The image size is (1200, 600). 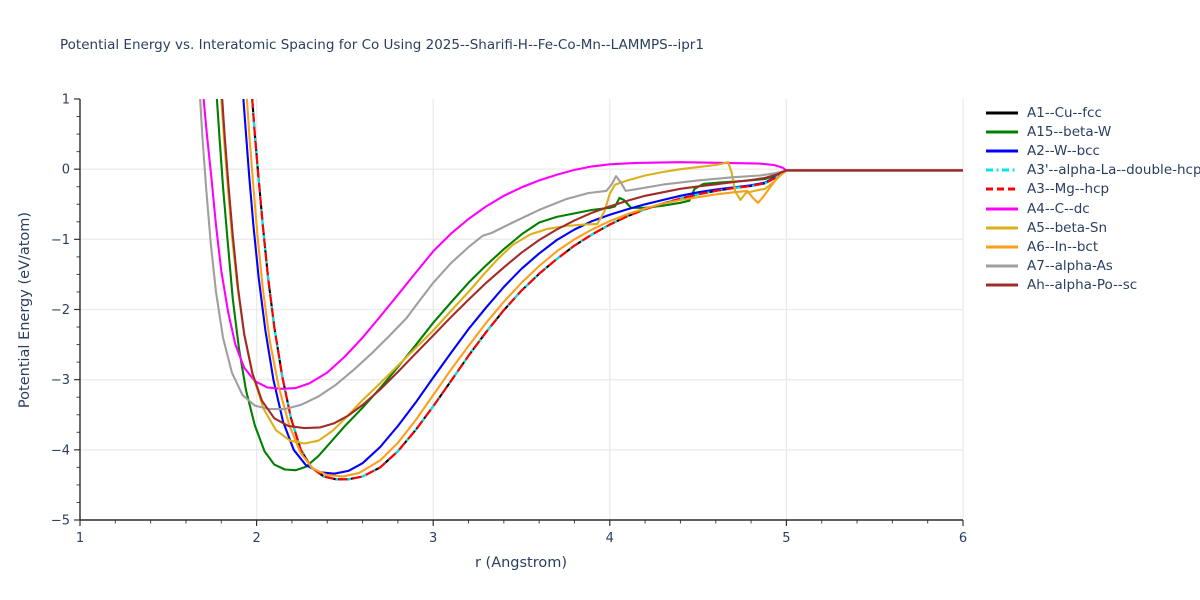 What do you see at coordinates (433, 538) in the screenshot?
I see `x-axis-tick-label: 3` at bounding box center [433, 538].